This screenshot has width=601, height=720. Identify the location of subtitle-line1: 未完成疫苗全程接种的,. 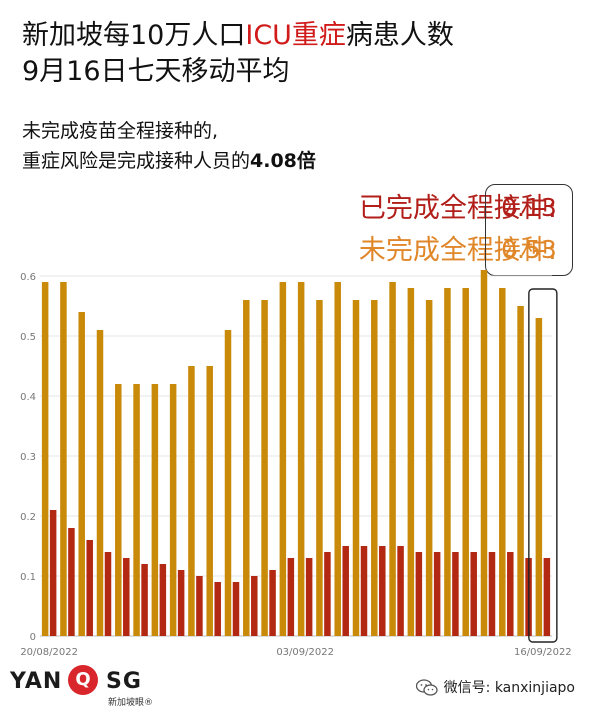
(120, 131).